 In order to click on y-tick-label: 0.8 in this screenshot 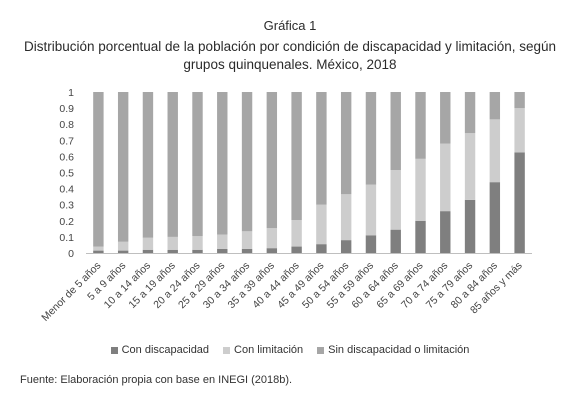, I will do `click(66, 125)`.